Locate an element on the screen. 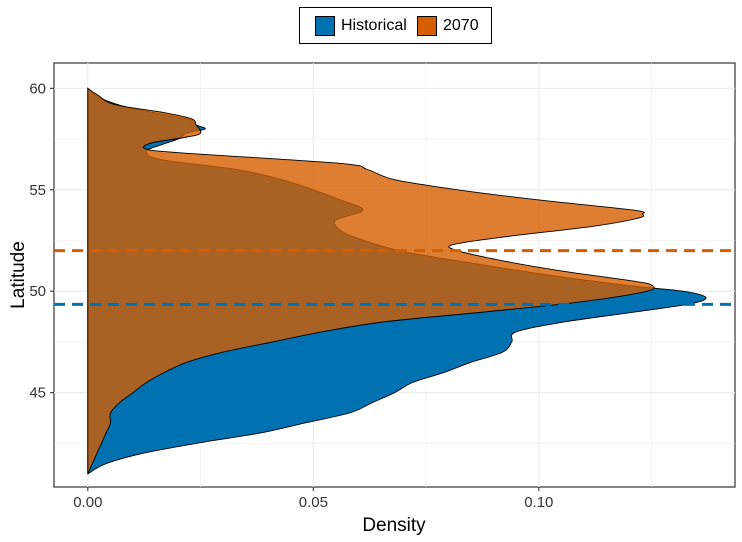 This screenshot has width=742, height=542. x-tick-label: 0.00 is located at coordinates (87, 502).